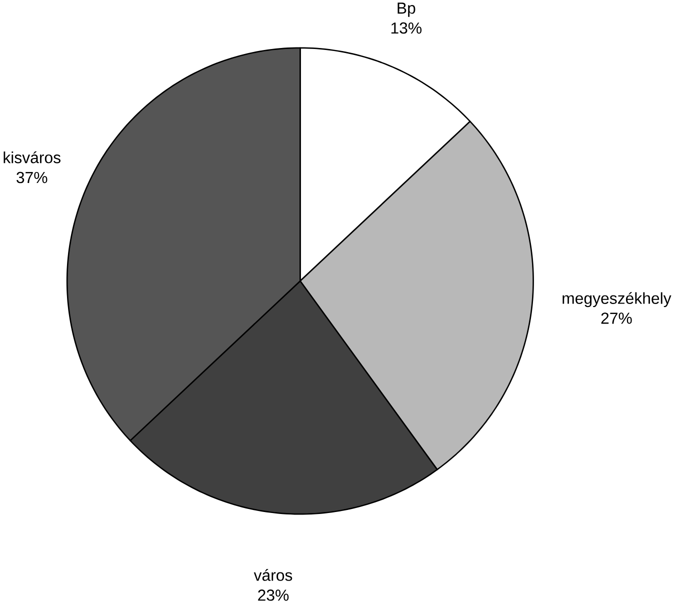 The height and width of the screenshot is (603, 674). What do you see at coordinates (32, 177) in the screenshot?
I see `data-label: 37%` at bounding box center [32, 177].